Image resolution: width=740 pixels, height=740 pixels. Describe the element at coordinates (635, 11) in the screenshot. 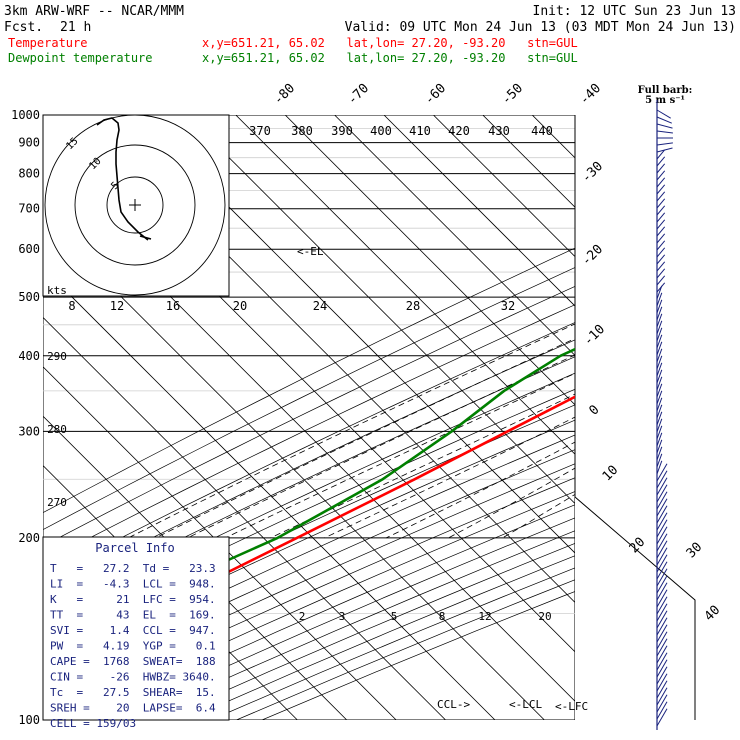

I see `init-time: Init: 12 UTC Sun 23 Jun 13` at that location.